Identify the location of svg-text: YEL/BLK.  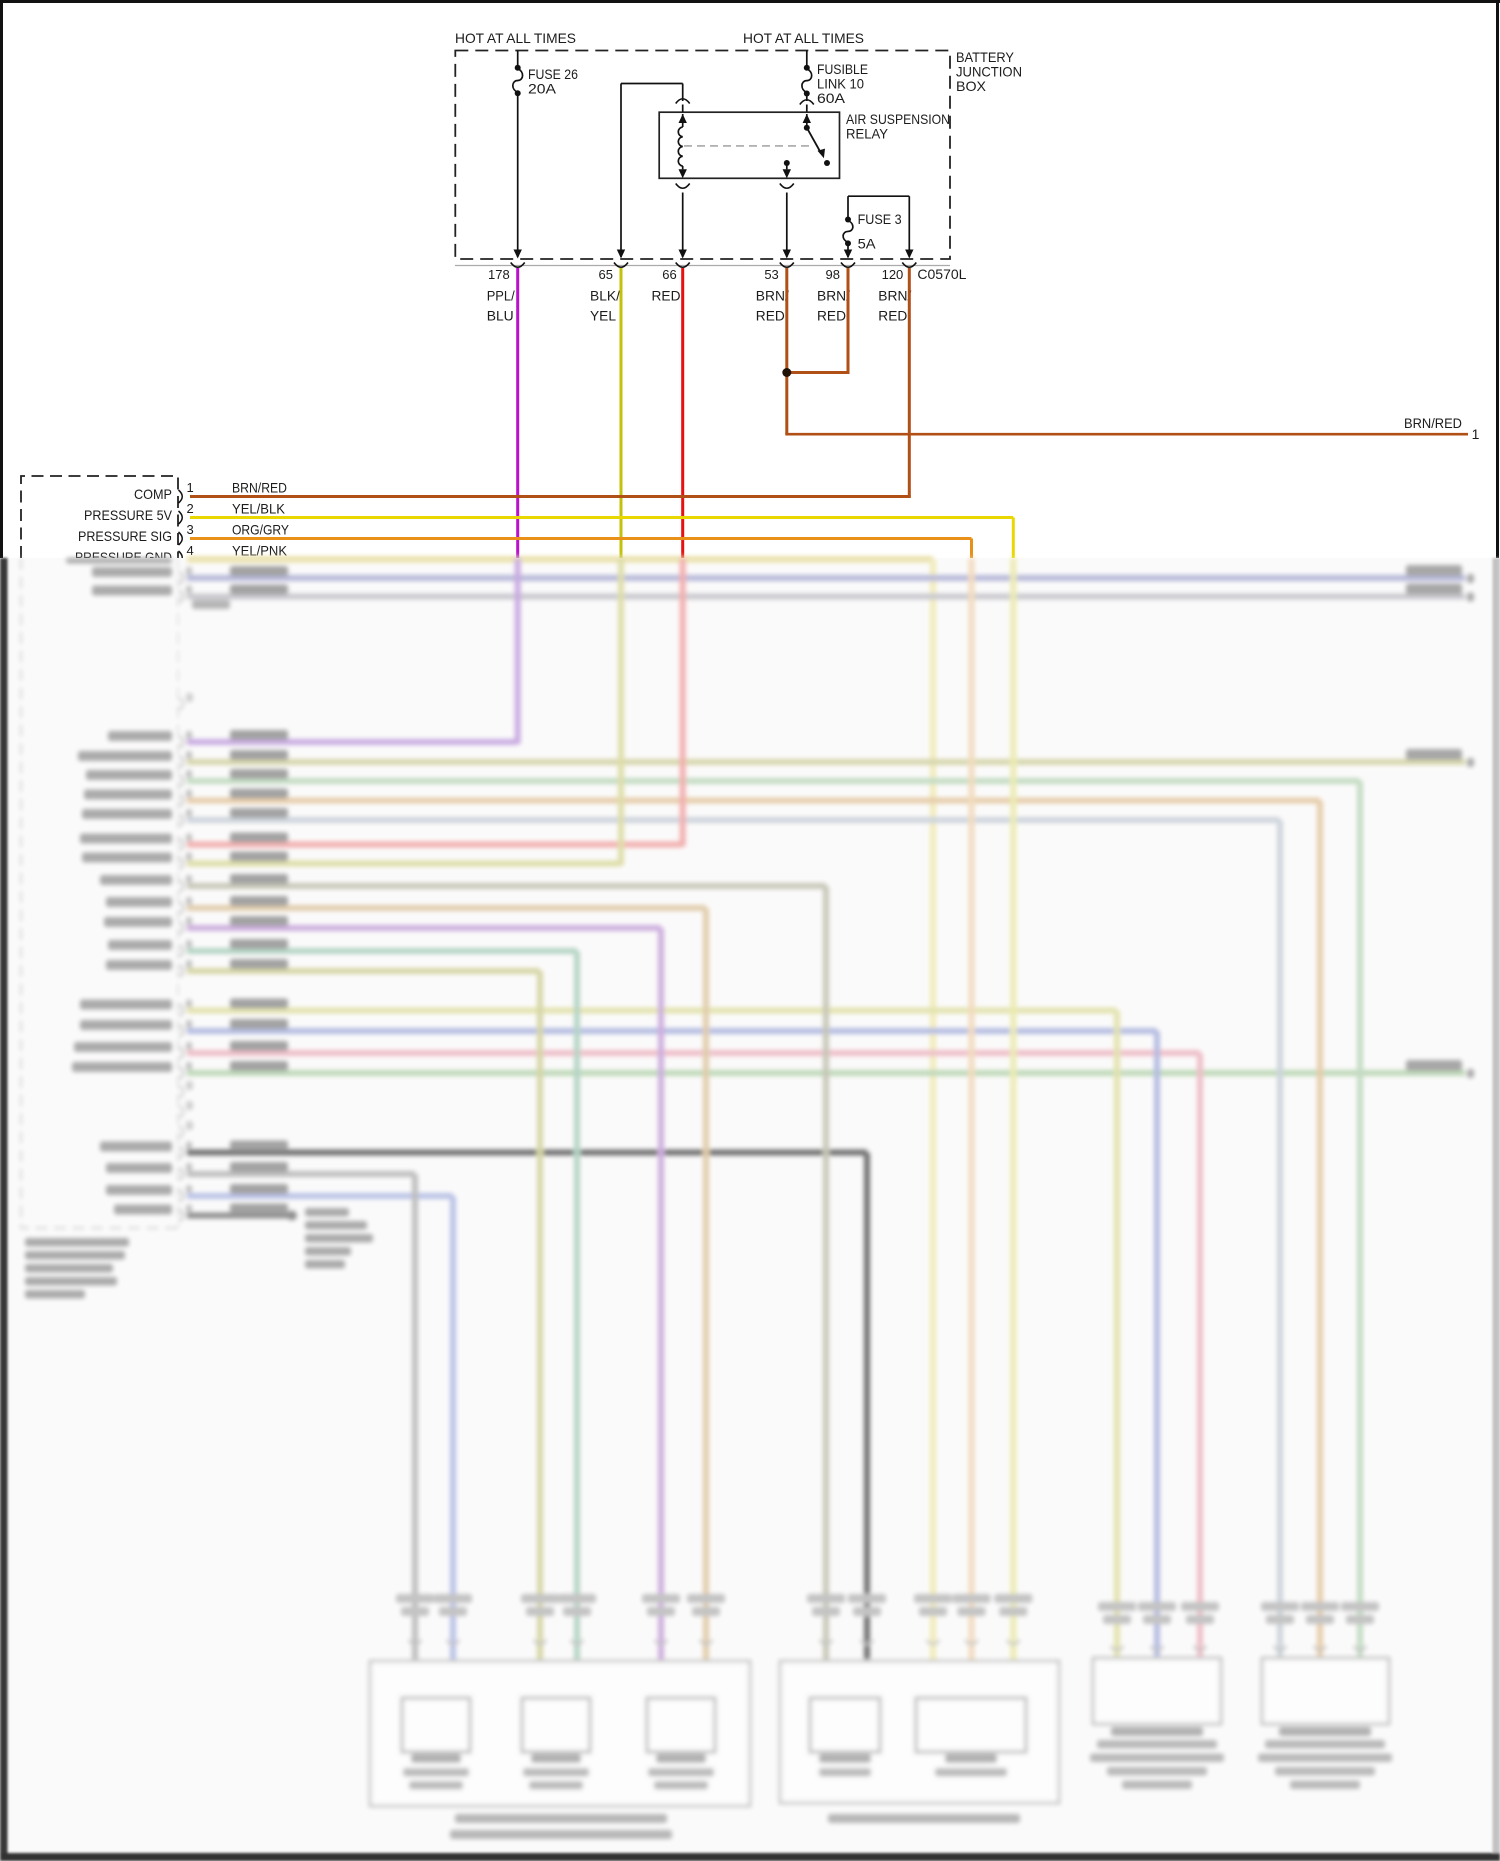
(259, 509).